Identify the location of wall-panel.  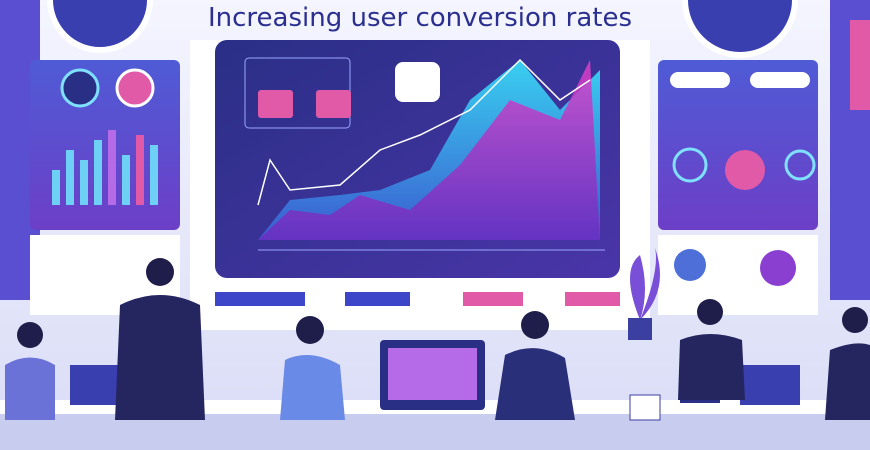
(860, 65).